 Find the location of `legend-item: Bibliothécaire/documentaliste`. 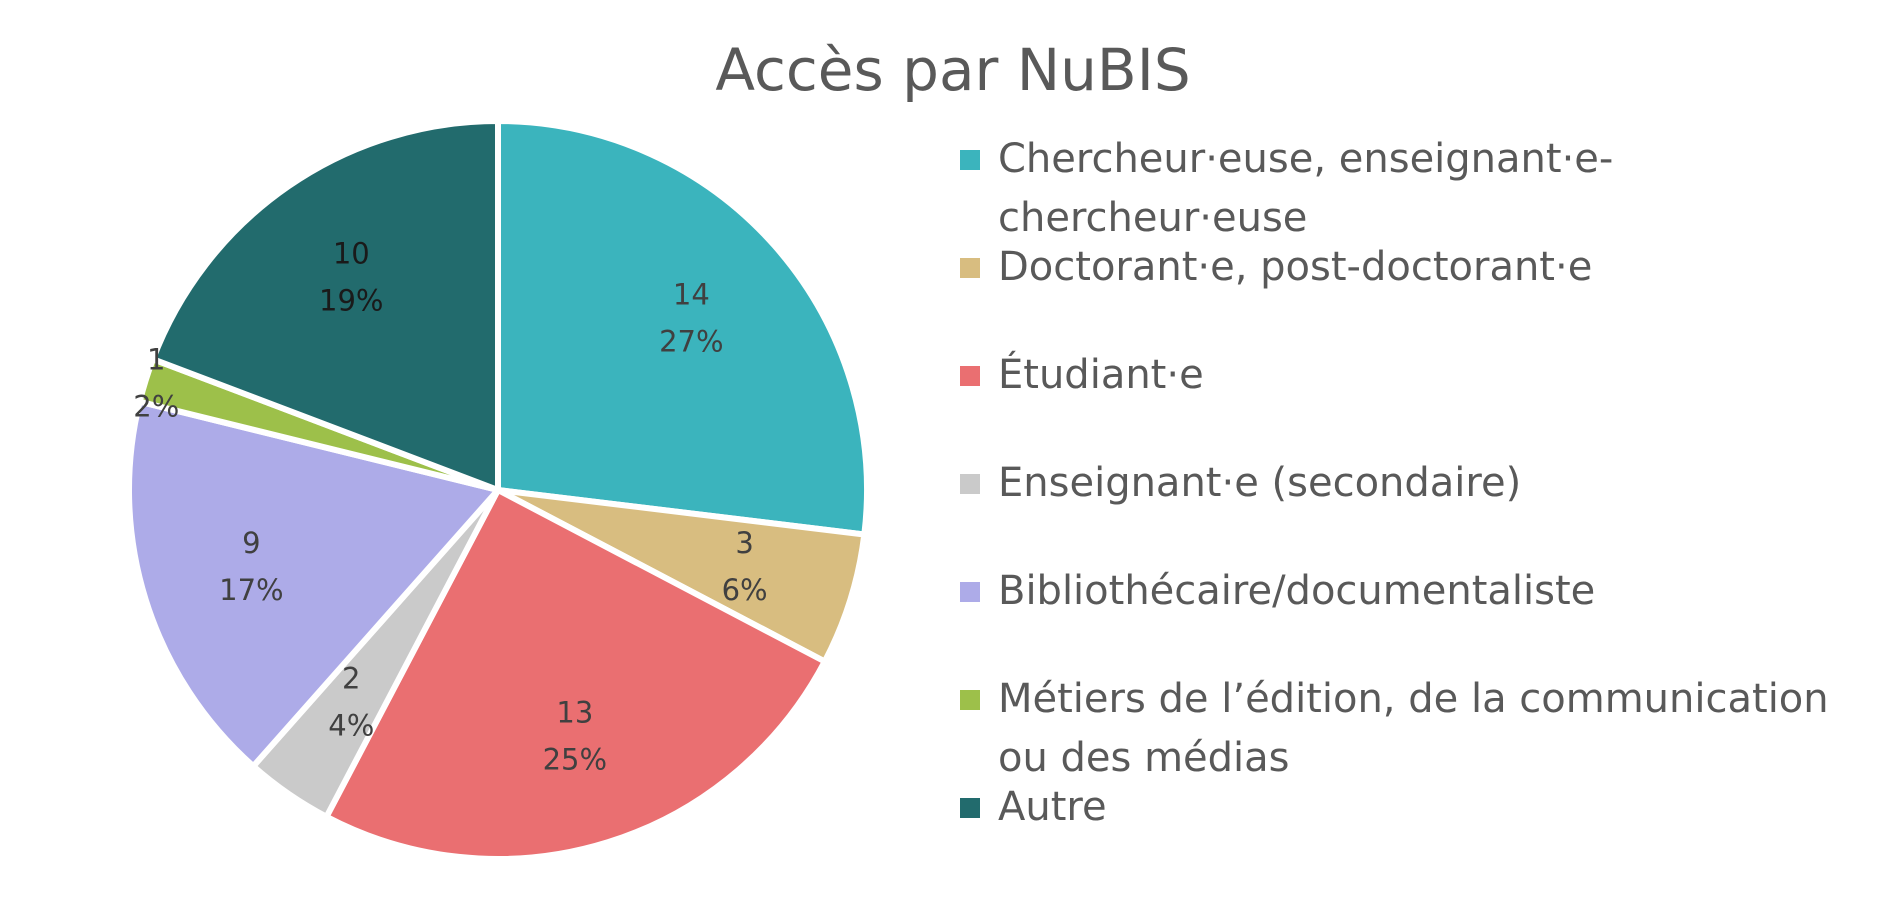

legend-item: Bibliothécaire/documentaliste is located at coordinates (1424, 591).